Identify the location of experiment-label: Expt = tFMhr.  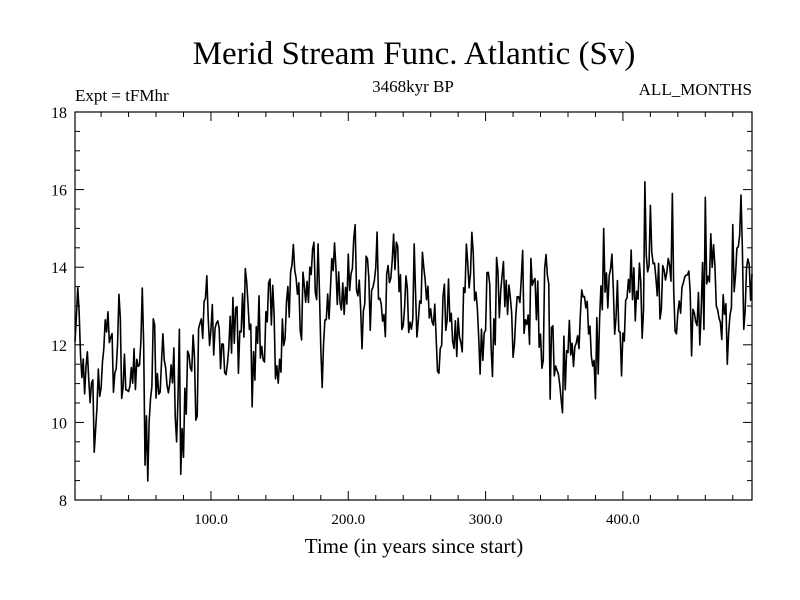
(122, 95).